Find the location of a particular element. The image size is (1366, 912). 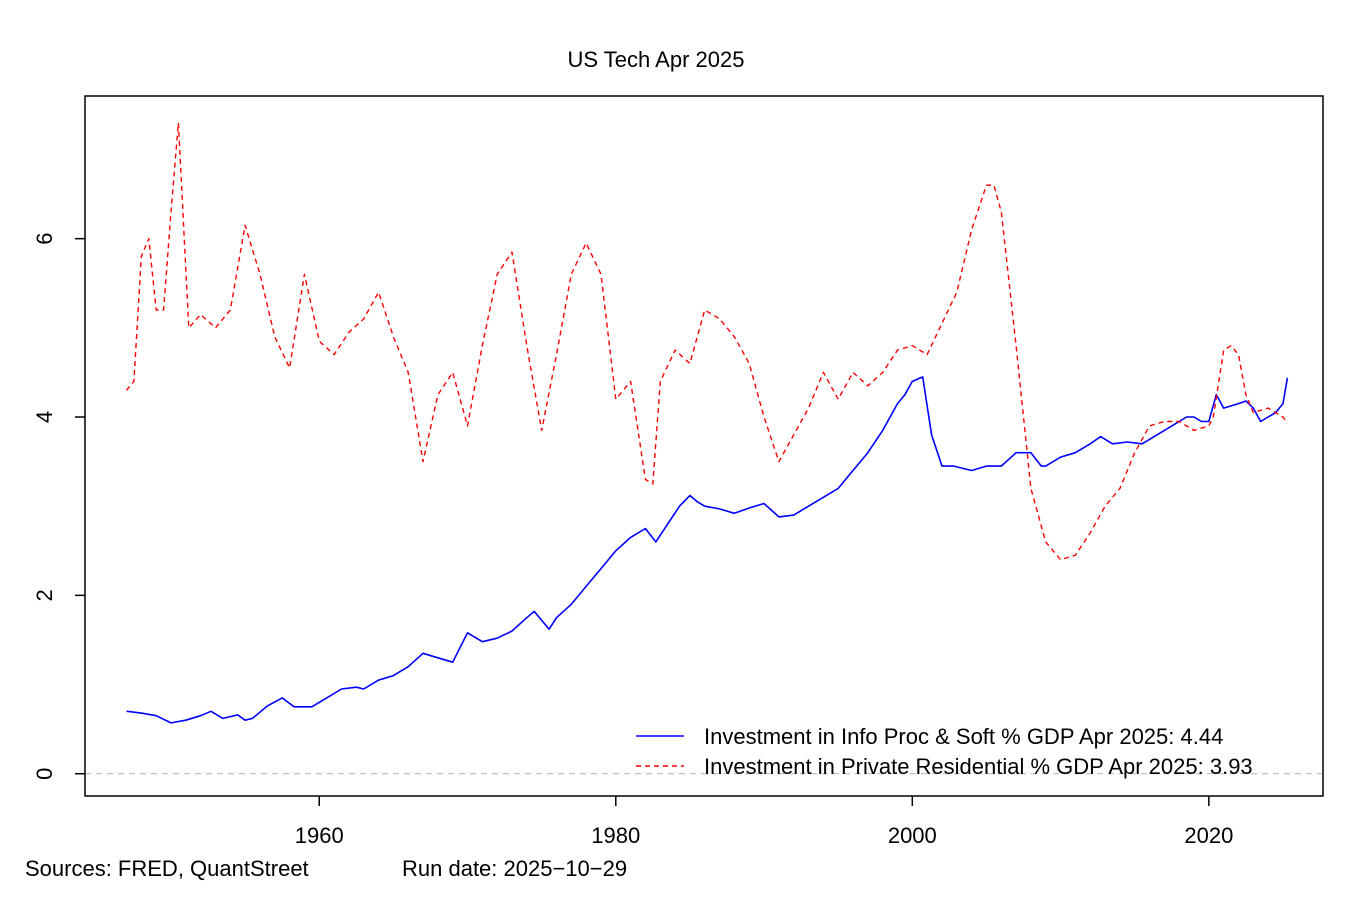

x-tick-label: 1980 is located at coordinates (615, 835).